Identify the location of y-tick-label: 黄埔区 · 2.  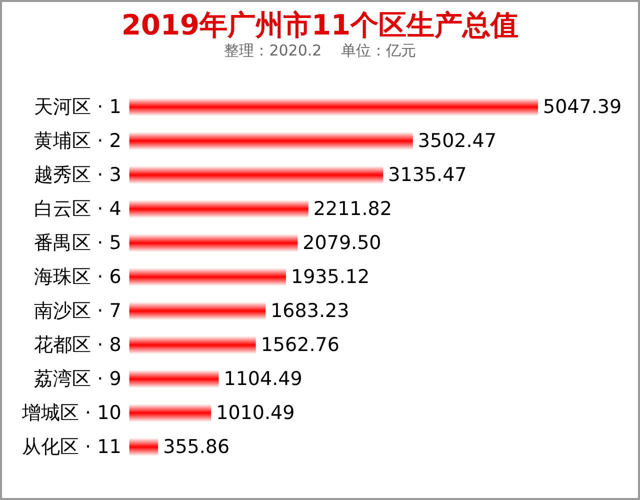
(78, 141).